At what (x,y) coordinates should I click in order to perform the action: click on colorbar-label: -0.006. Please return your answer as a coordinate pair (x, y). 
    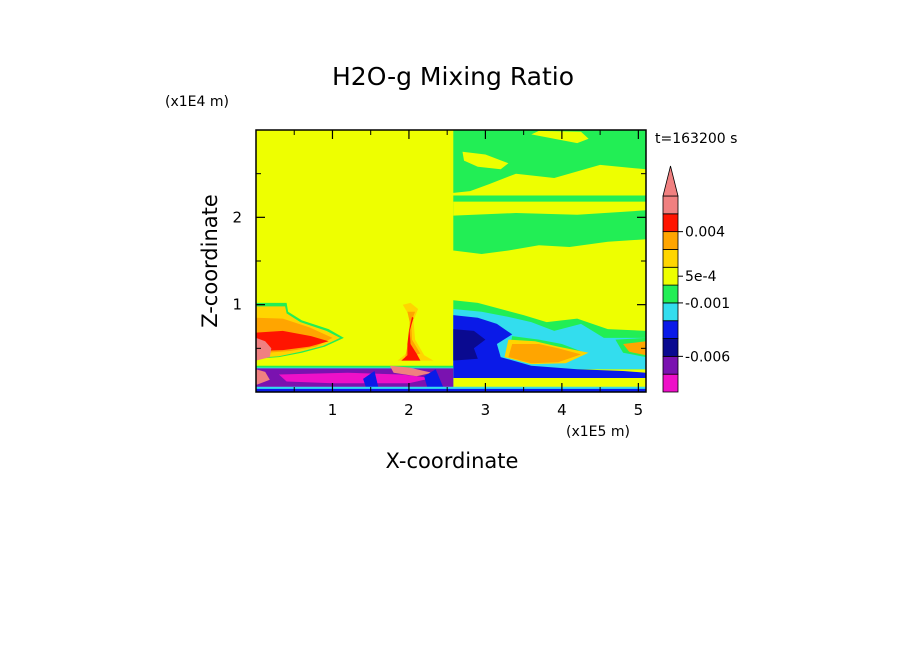
    Looking at the image, I should click on (707, 357).